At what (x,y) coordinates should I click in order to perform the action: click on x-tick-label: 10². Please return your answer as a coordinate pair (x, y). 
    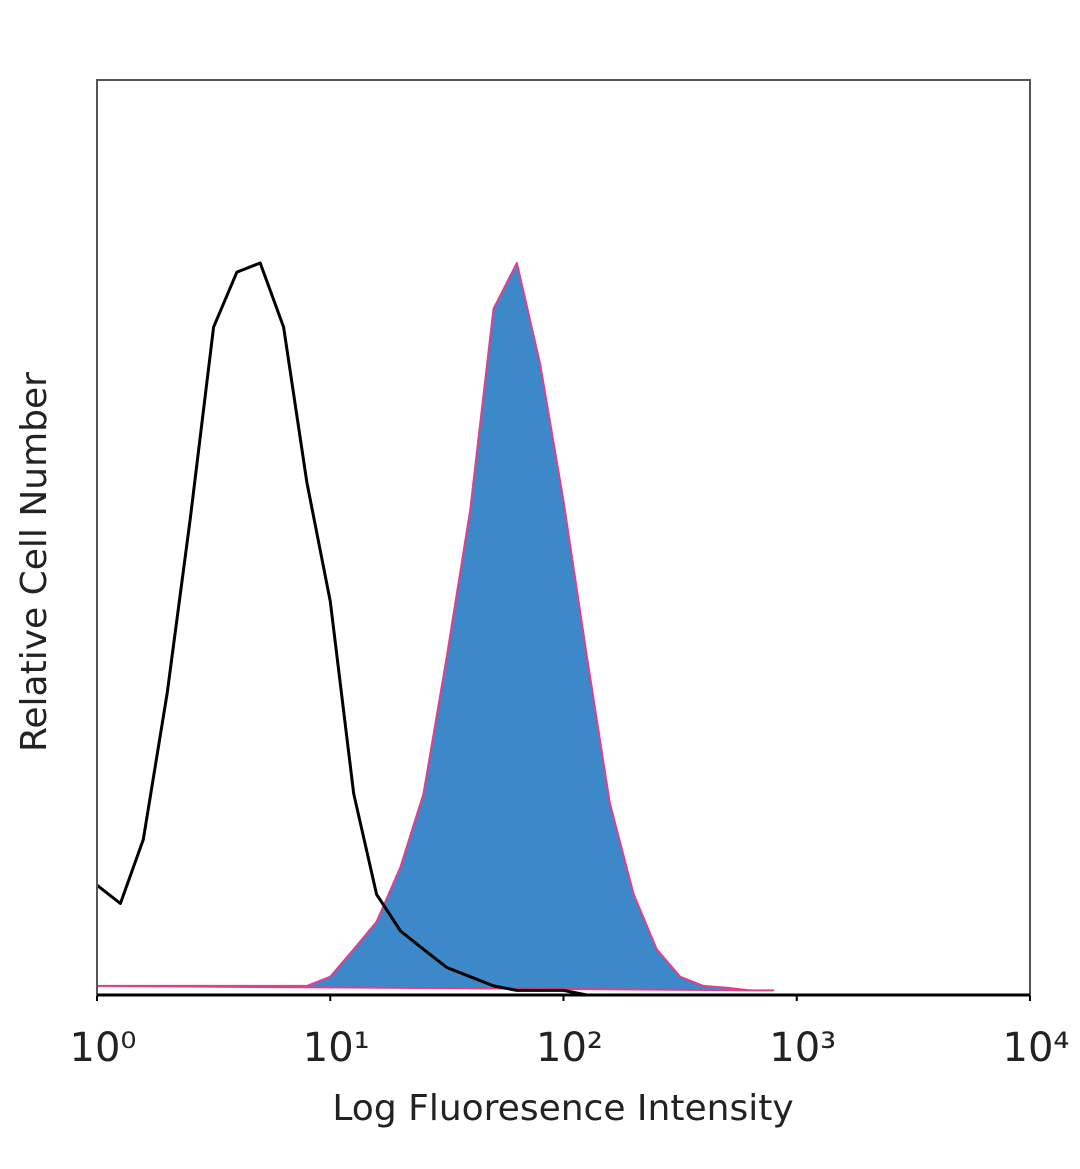
    Looking at the image, I should click on (569, 1048).